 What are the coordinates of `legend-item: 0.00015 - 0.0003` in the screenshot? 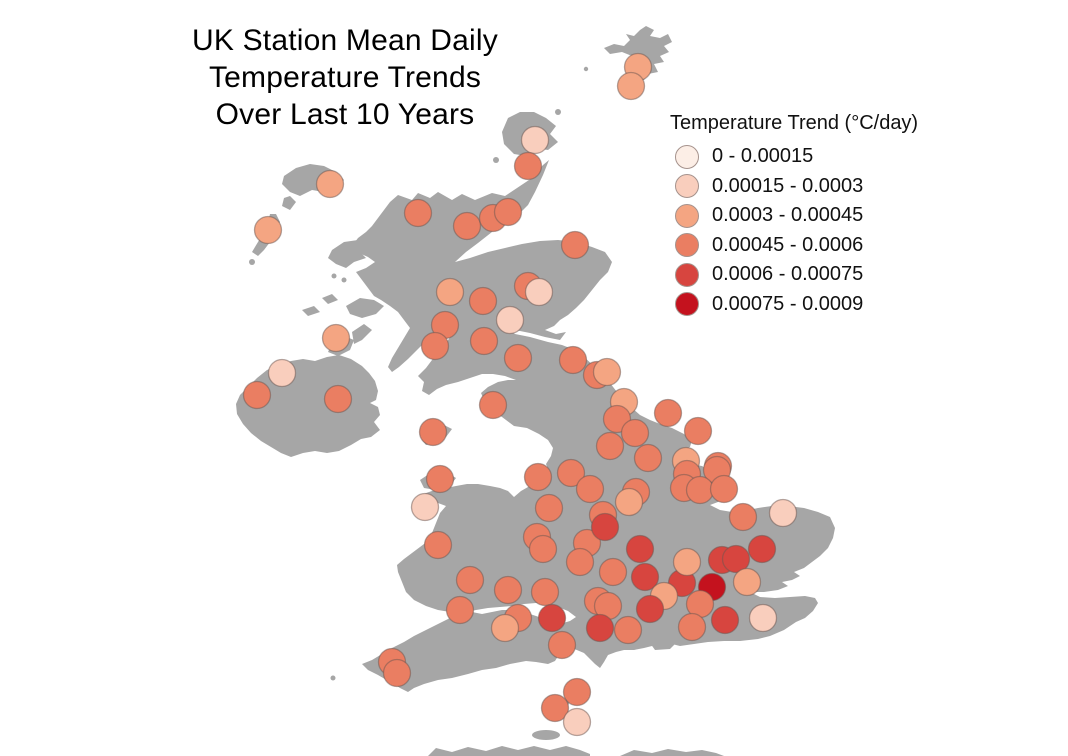 It's located at (794, 187).